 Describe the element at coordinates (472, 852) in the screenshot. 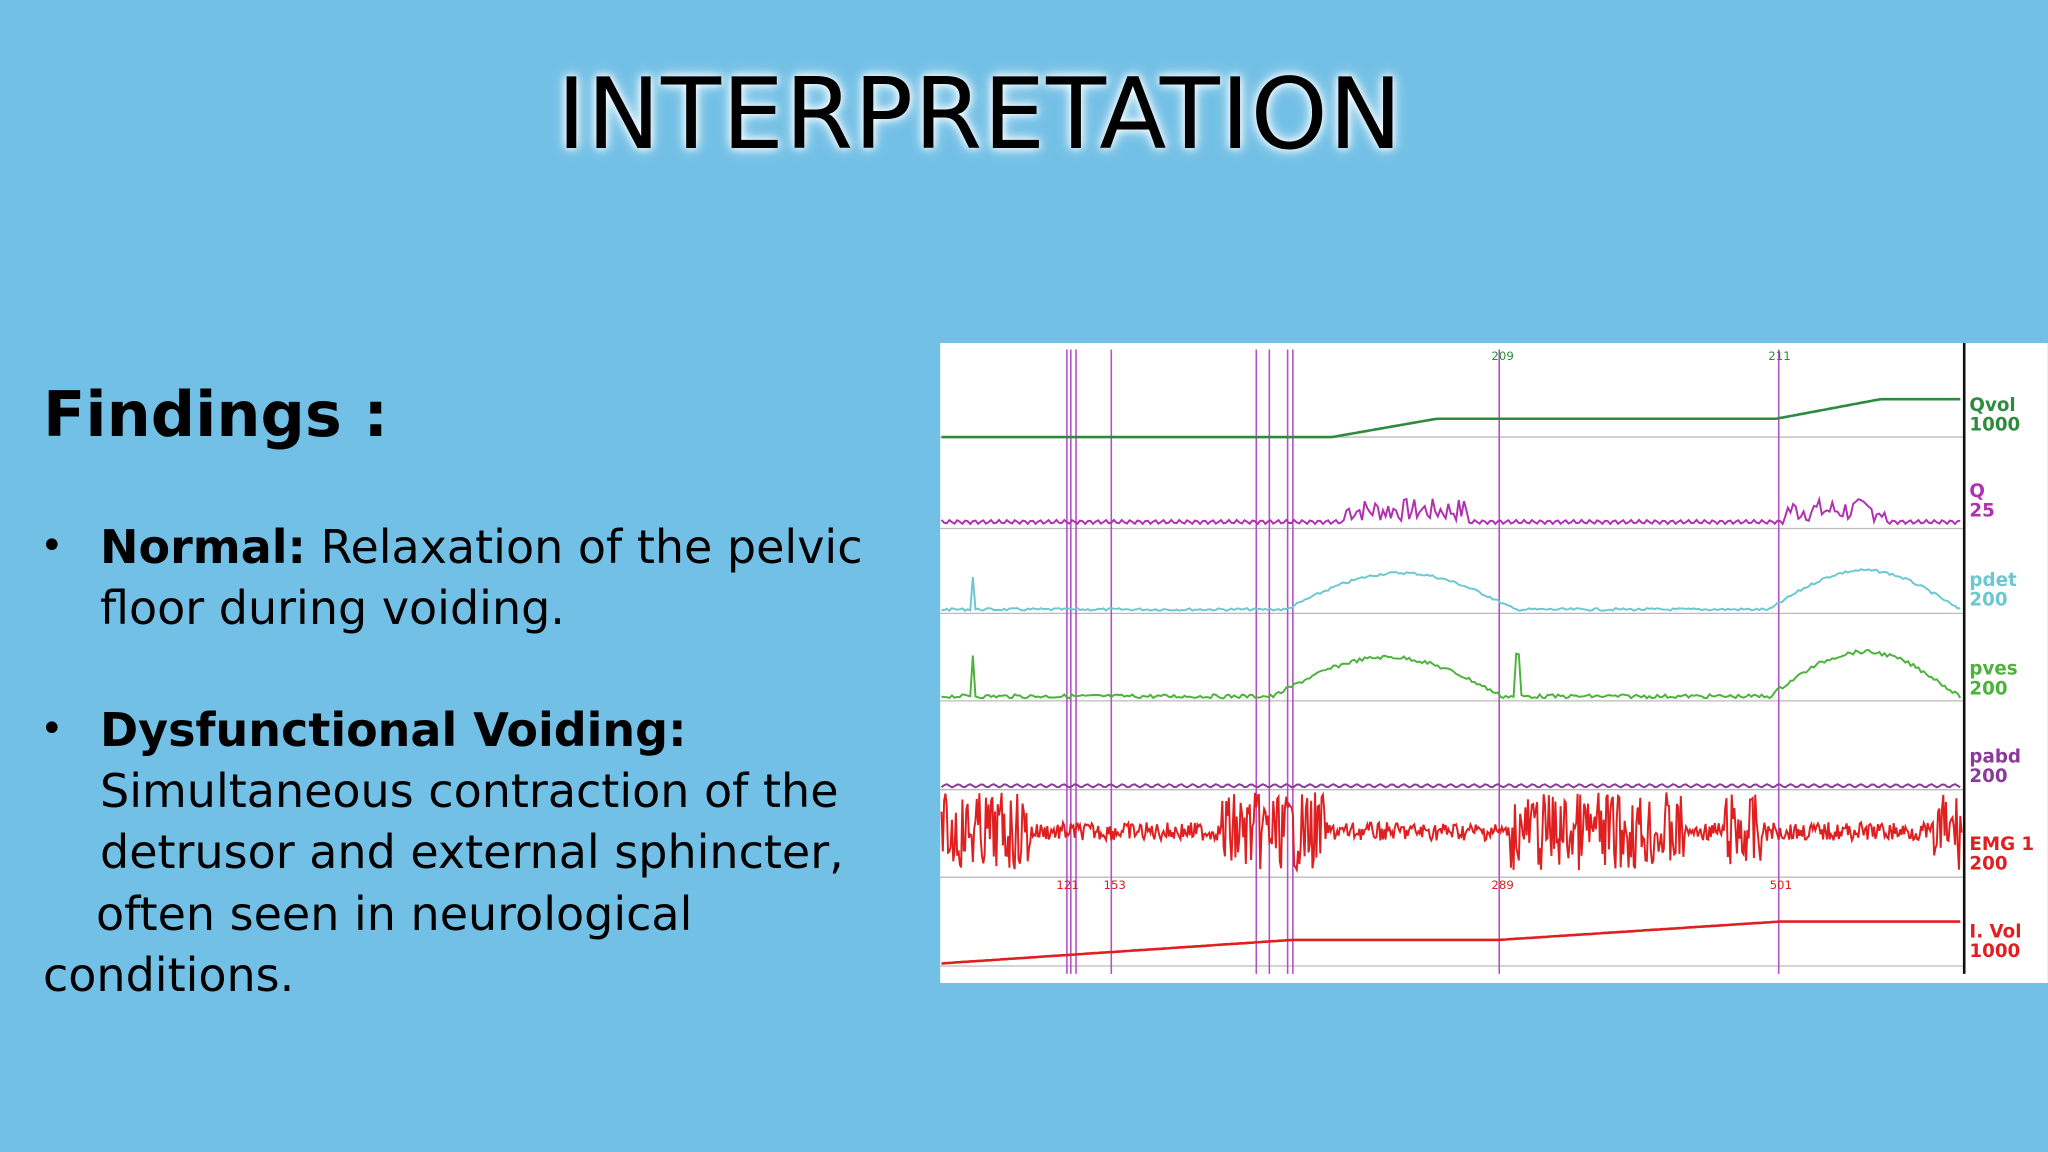

I see `text-line: detrusor and external sphincter,` at that location.